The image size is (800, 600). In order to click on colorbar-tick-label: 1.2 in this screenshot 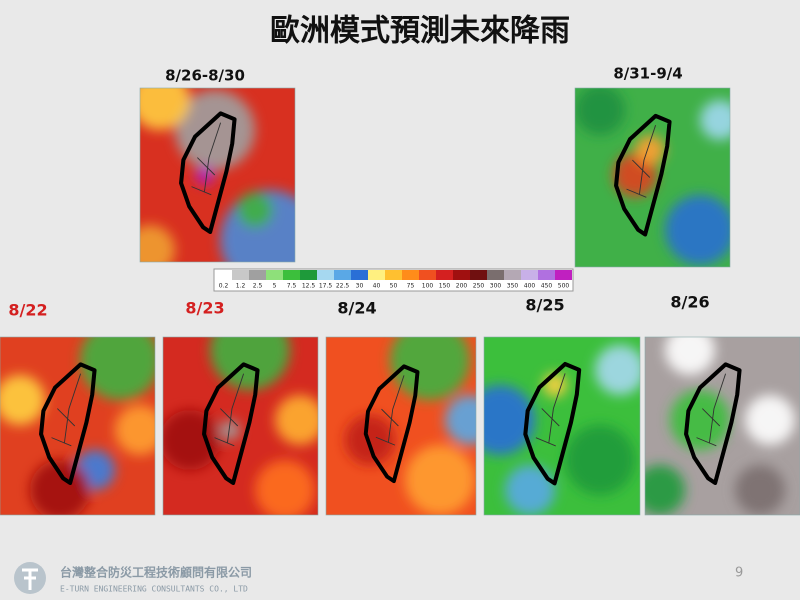, I will do `click(241, 286)`.